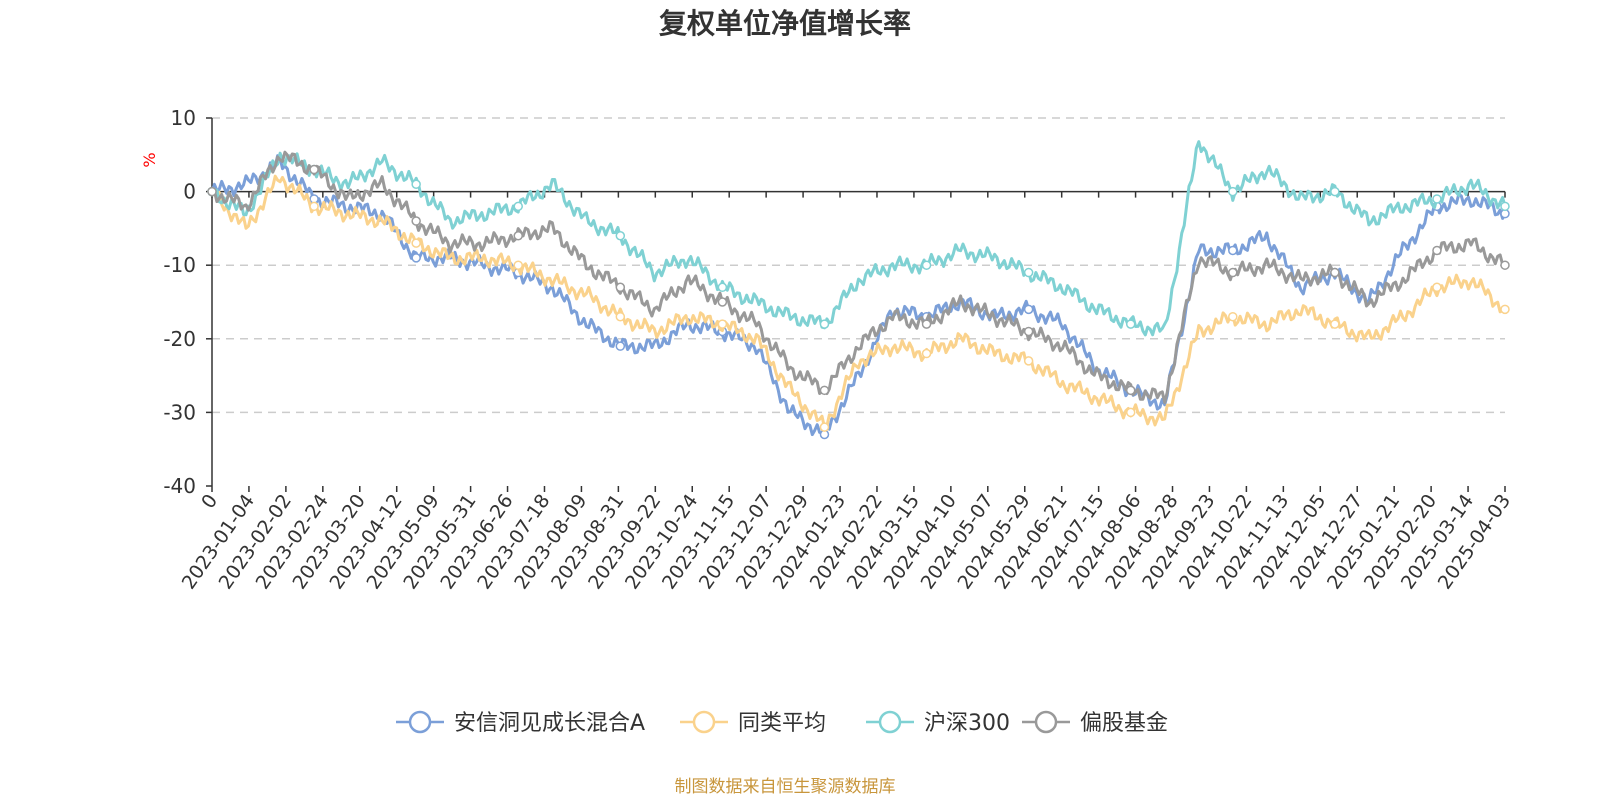 The image size is (1600, 800). I want to click on legend-item: 沪深300, so click(938, 723).